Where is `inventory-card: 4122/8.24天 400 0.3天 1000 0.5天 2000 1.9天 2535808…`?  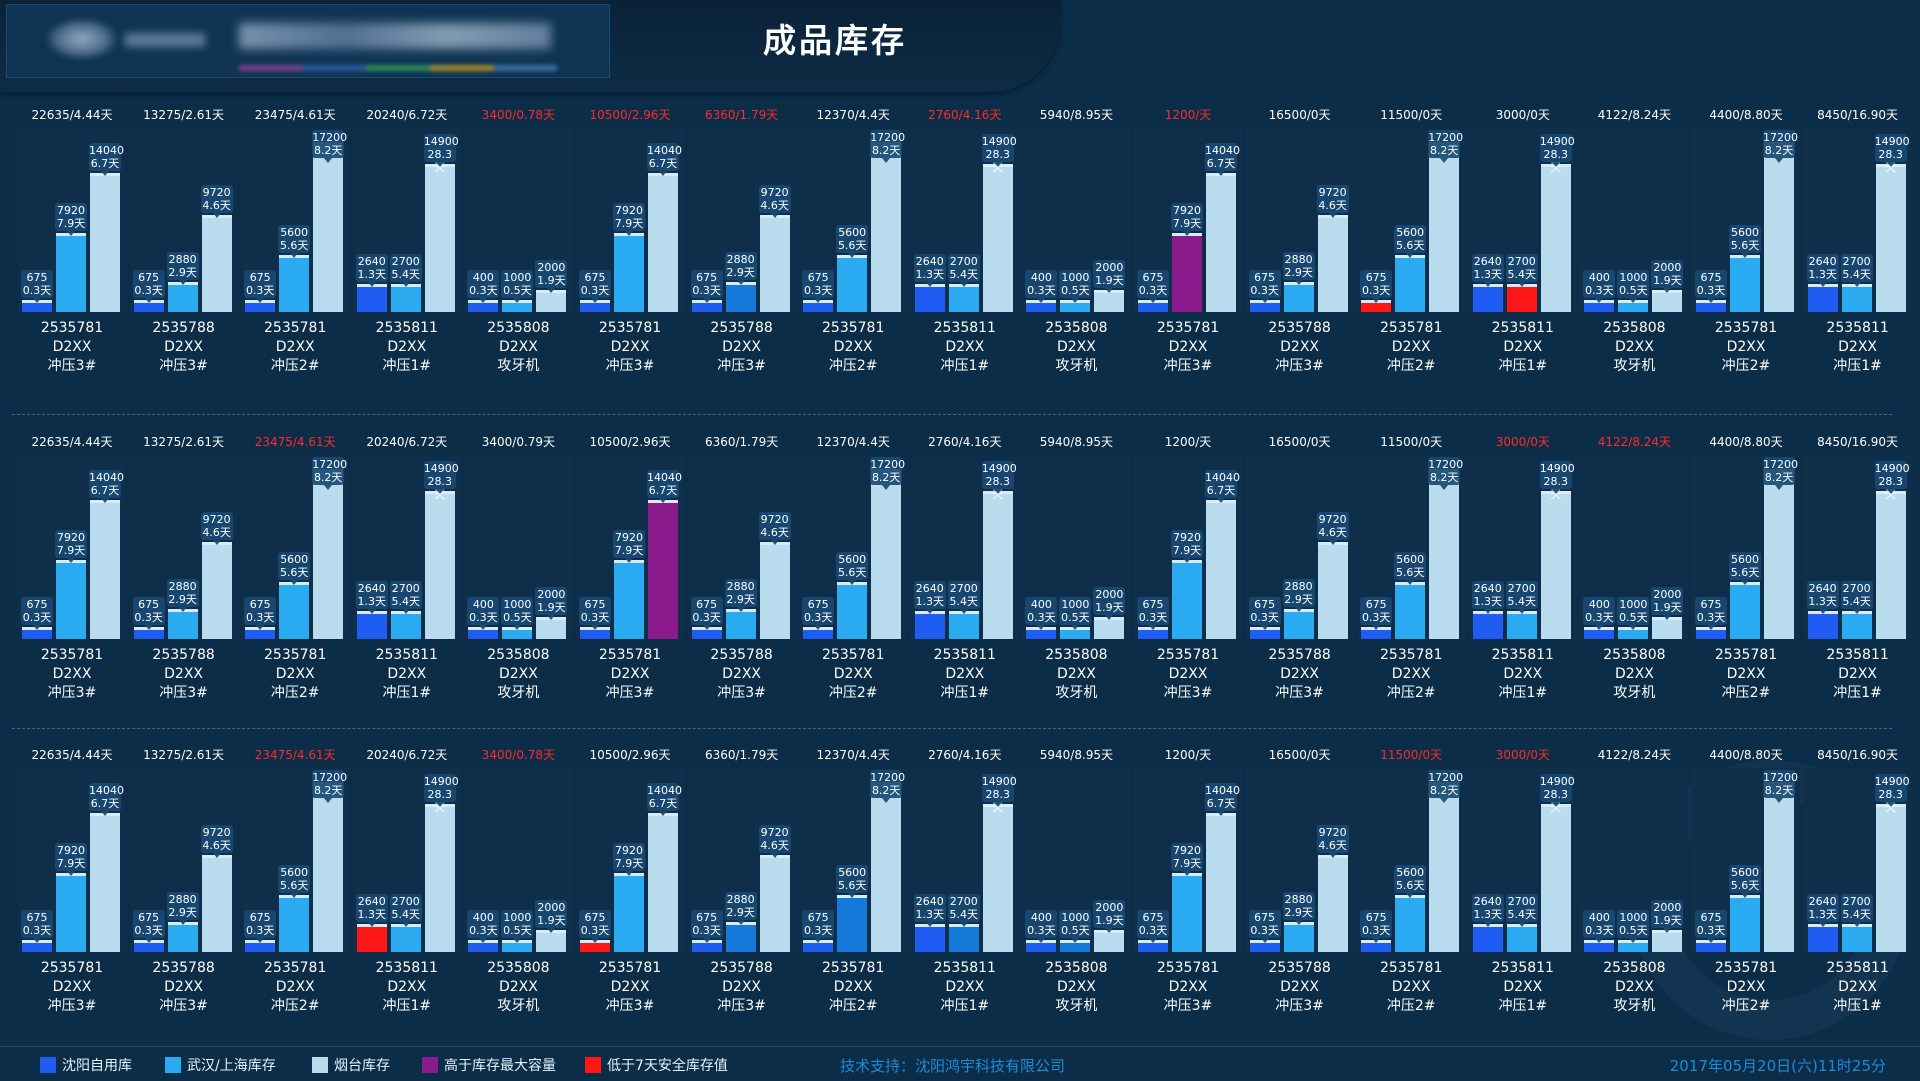
inventory-card: 4122/8.24天 400 0.3天 1000 0.5天 2000 1.9天 2535808… is located at coordinates (1634, 585).